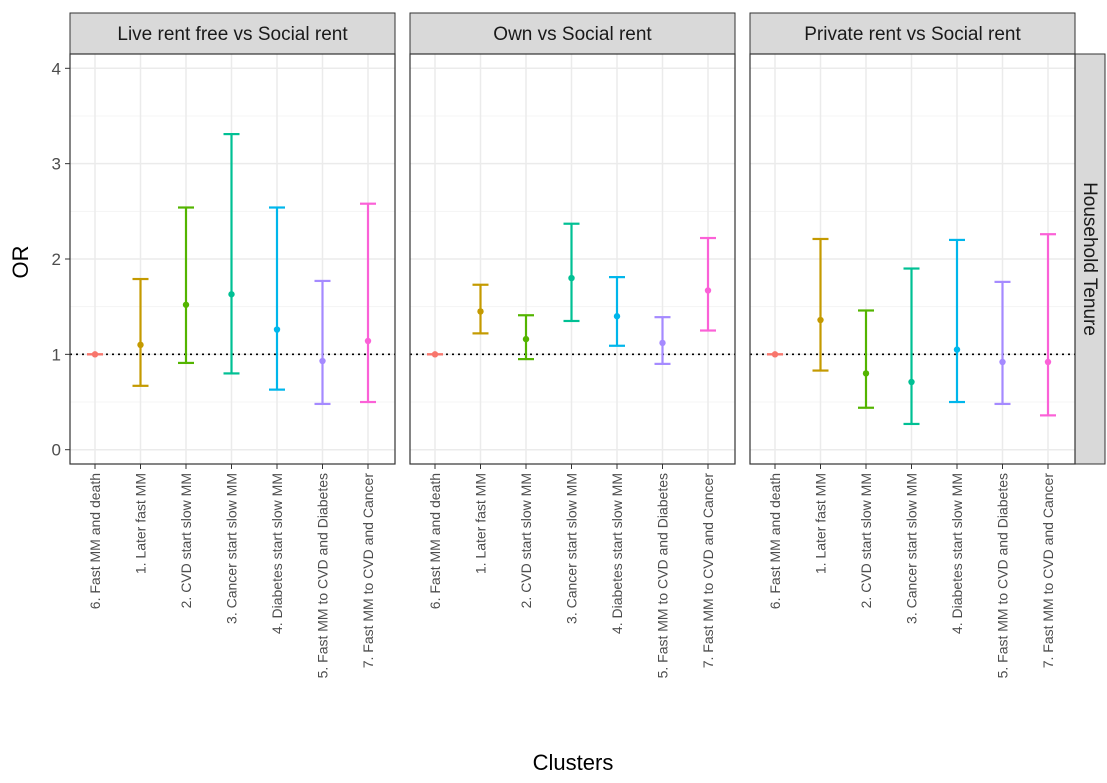 The image size is (1107, 783). I want to click on y-tick-label: 0, so click(56, 450).